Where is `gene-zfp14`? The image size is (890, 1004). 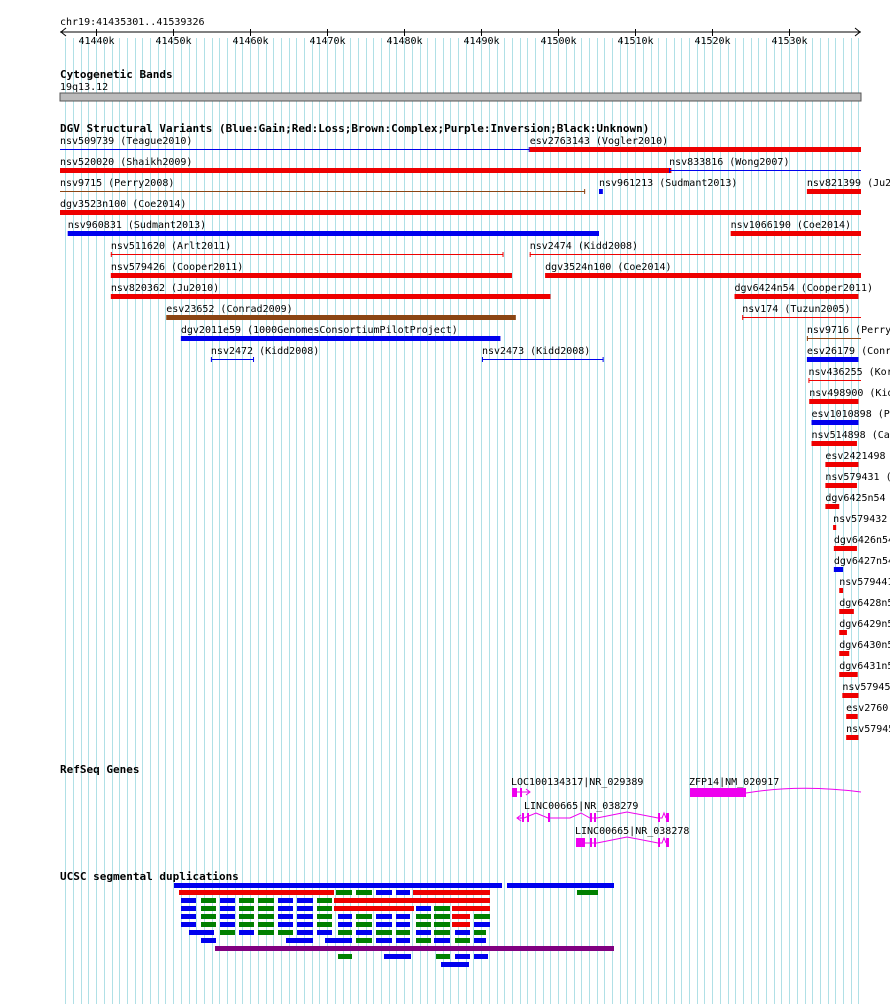 gene-zfp14 is located at coordinates (776, 792).